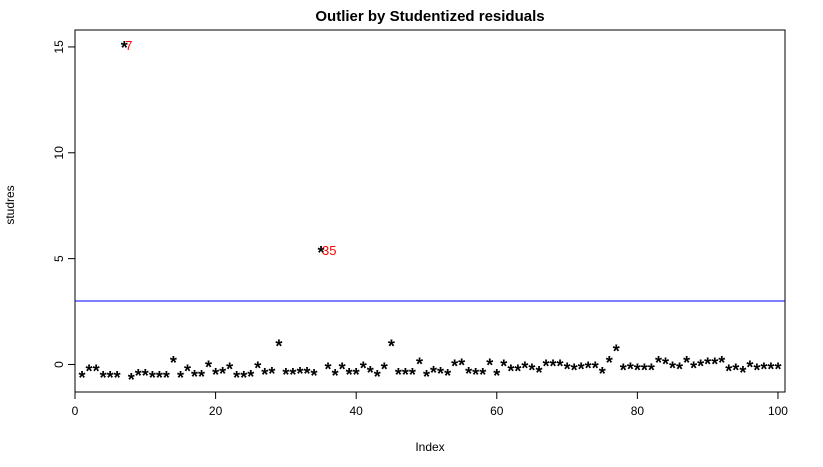 This screenshot has height=467, width=823. I want to click on chart-title: Outlier by Studentized residuals, so click(429, 16).